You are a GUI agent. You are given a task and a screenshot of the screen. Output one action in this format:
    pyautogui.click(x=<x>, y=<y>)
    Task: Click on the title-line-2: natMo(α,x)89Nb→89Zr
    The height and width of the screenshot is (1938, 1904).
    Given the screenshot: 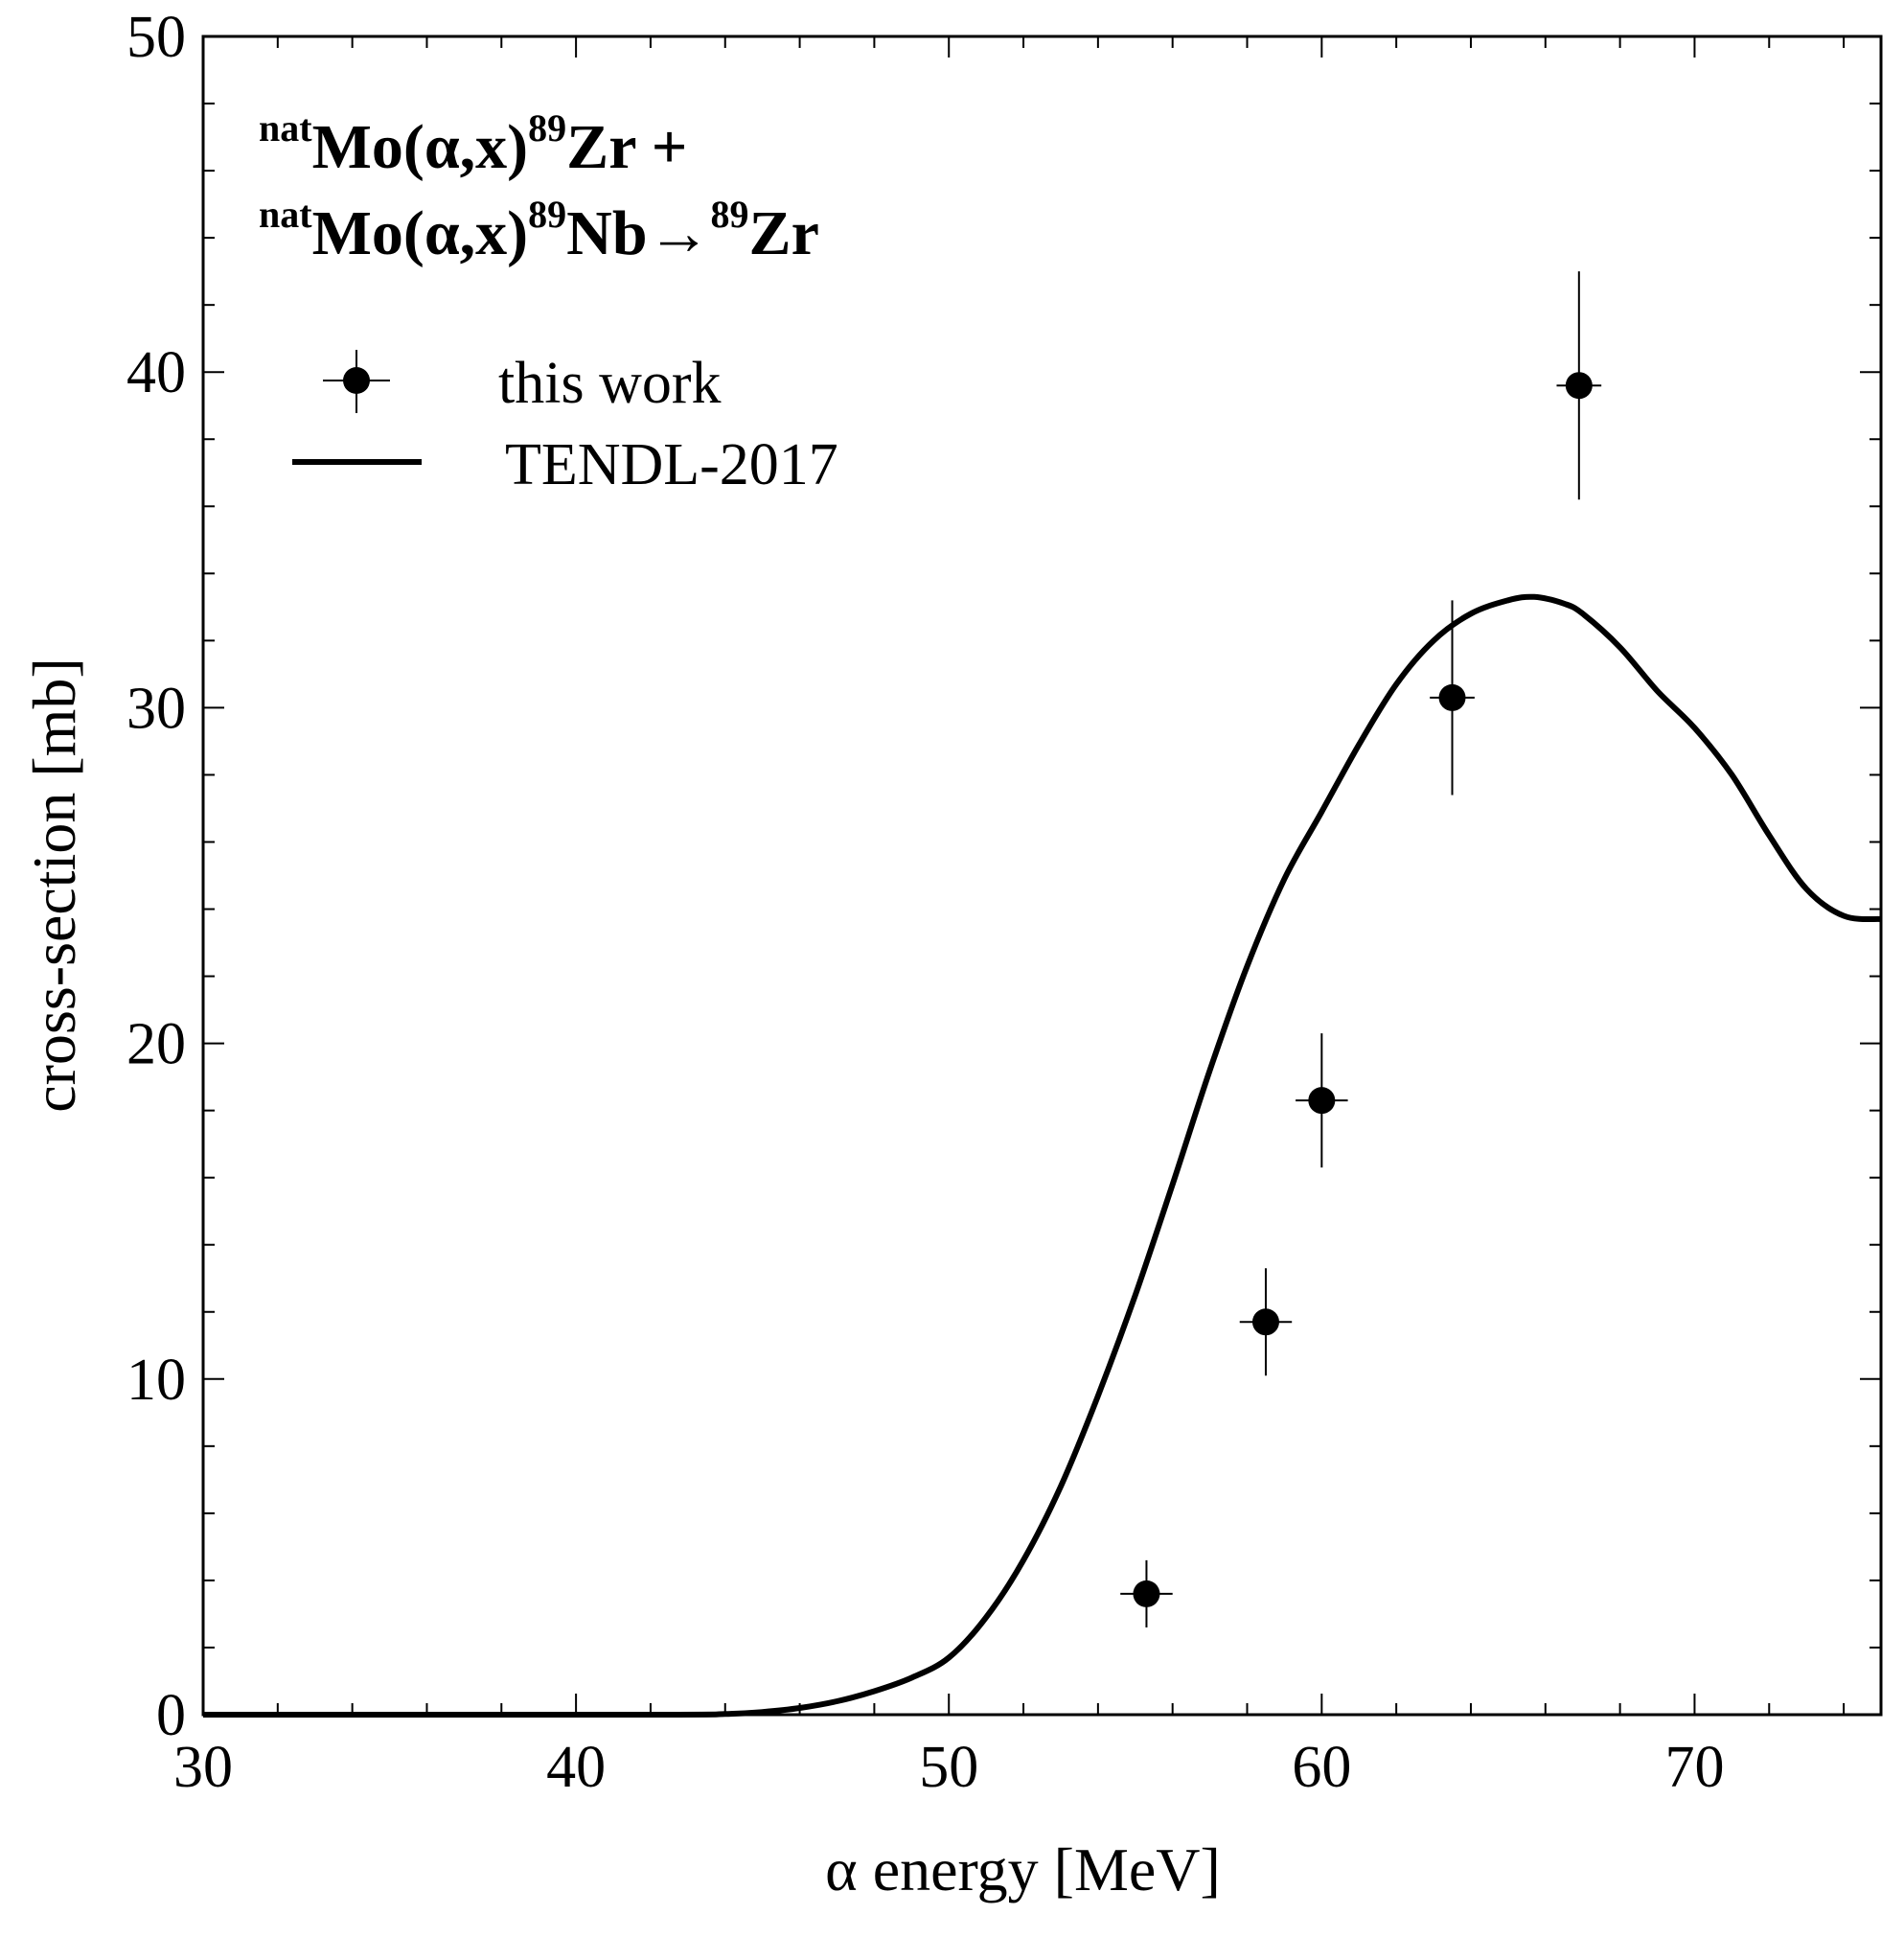 What is the action you would take?
    pyautogui.click(x=539, y=230)
    